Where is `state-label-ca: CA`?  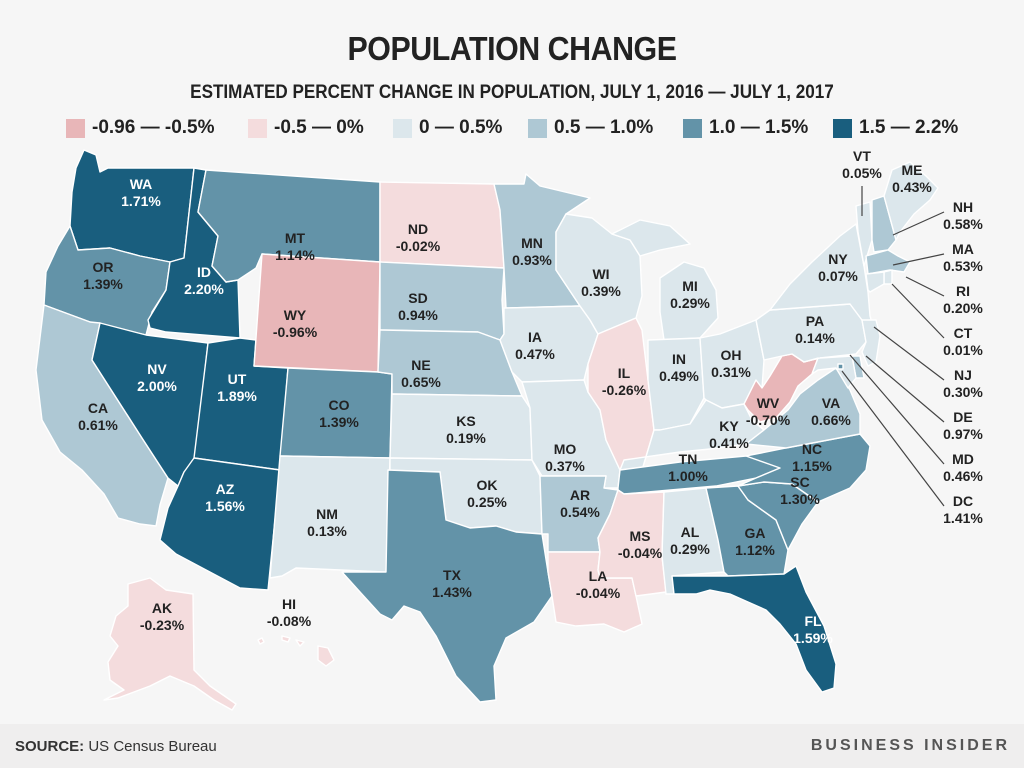
state-label-ca: CA is located at coordinates (98, 408).